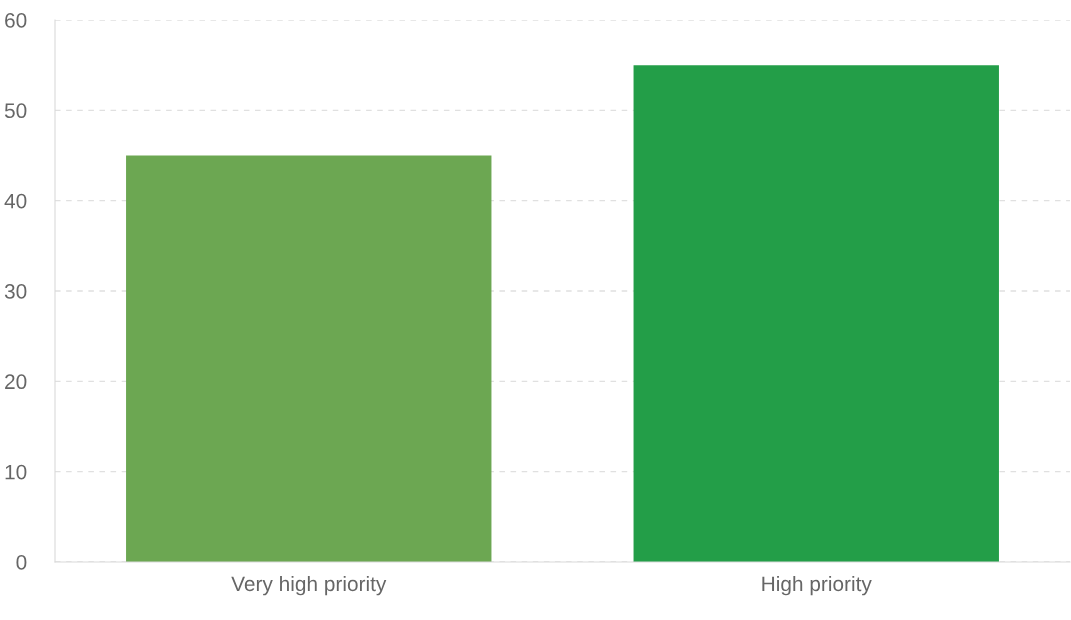 Image resolution: width=1071 pixels, height=620 pixels. I want to click on y-tick-label: 50, so click(15, 111).